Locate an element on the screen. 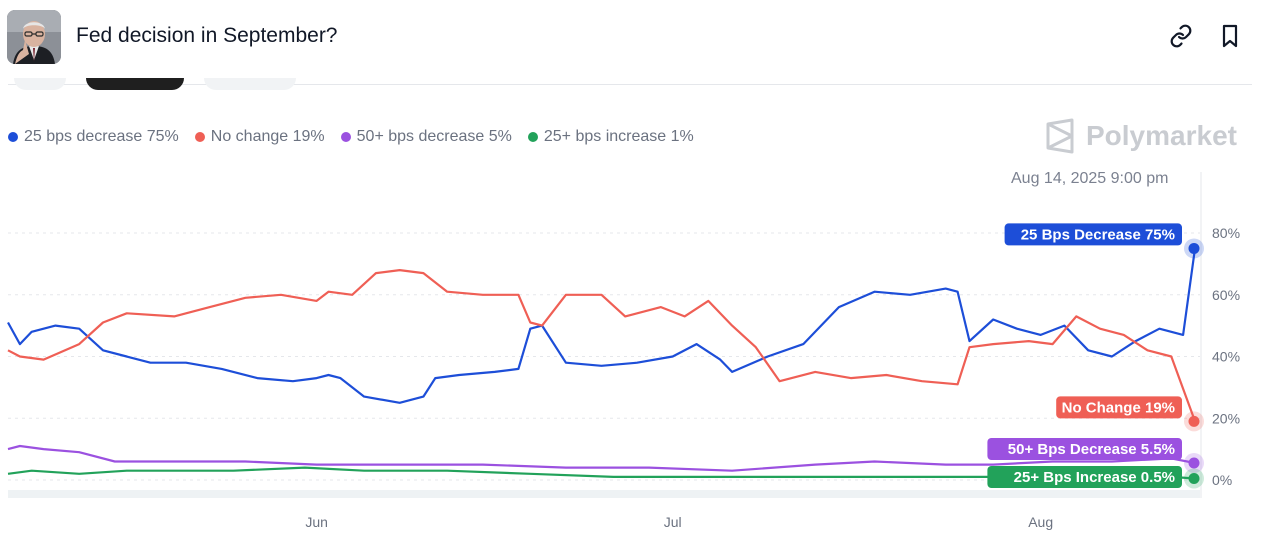 The image size is (1269, 540). end-label: No Change 19% is located at coordinates (1118, 407).